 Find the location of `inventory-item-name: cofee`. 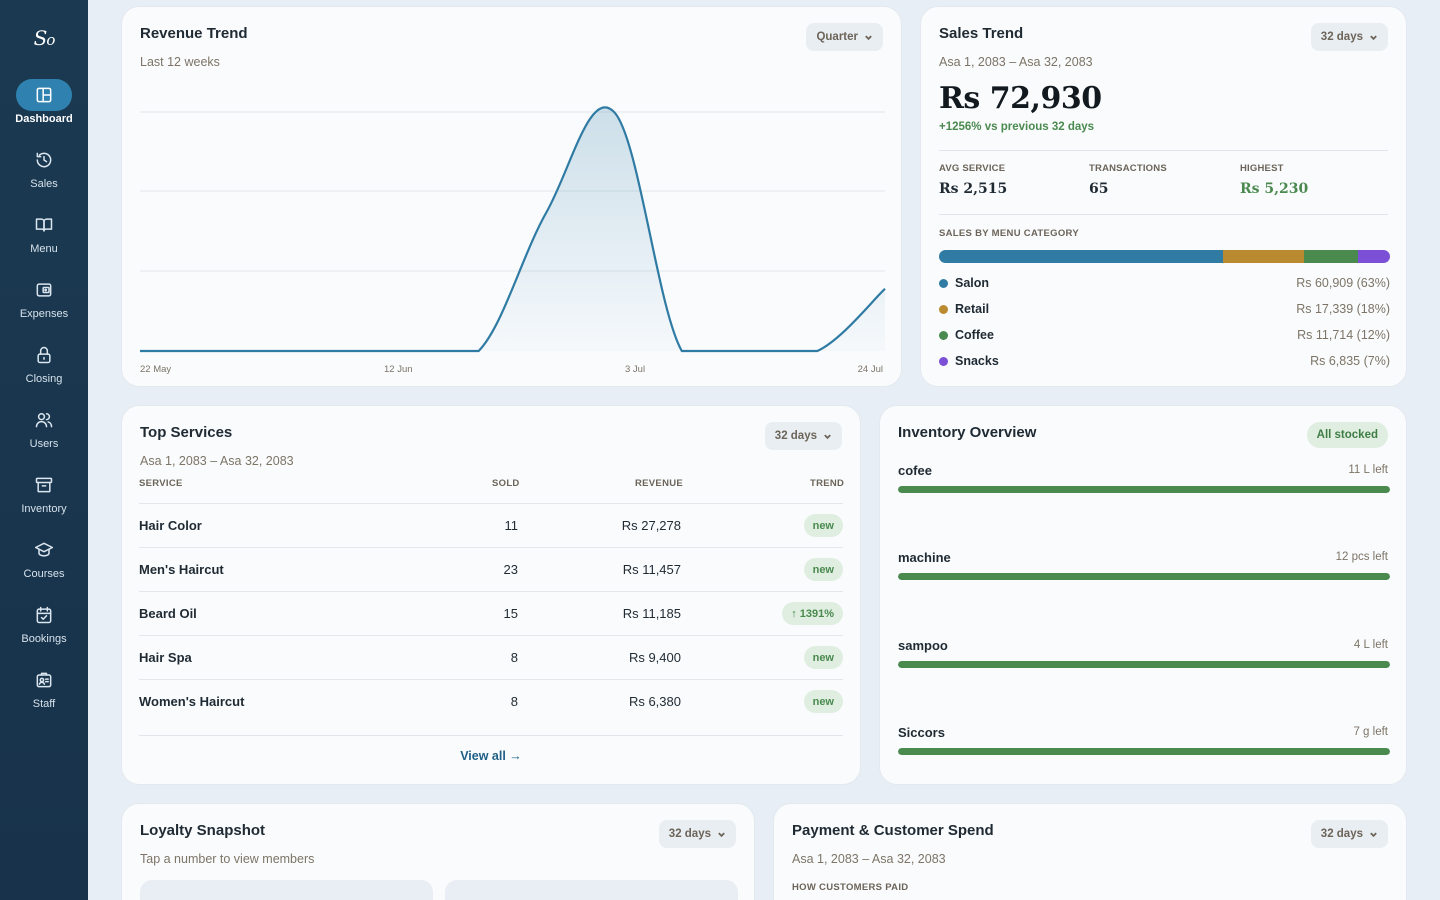

inventory-item-name: cofee is located at coordinates (915, 470).